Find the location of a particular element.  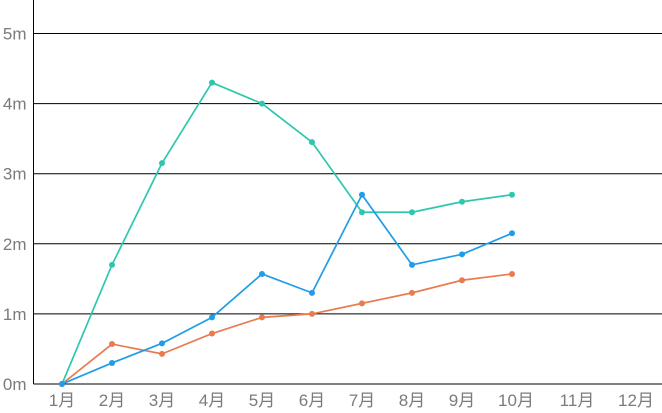

x-axis-month-label: 9月 is located at coordinates (462, 400).